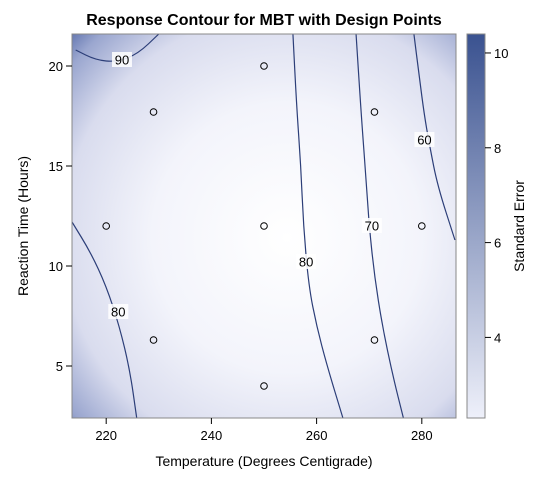 Image resolution: width=540 pixels, height=480 pixels. I want to click on y-tick-label: 5, so click(59, 366).